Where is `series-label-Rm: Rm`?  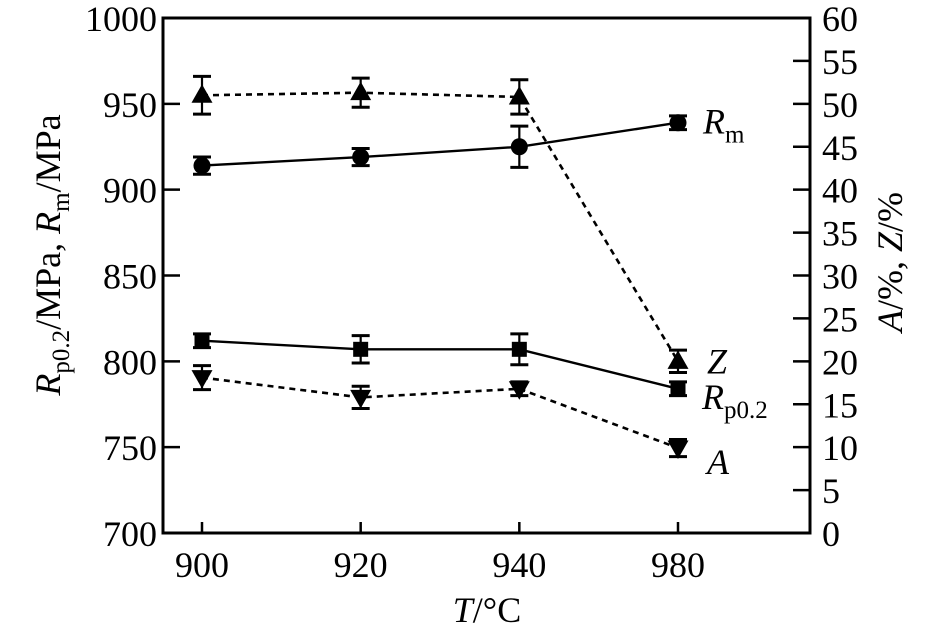
series-label-Rm: Rm is located at coordinates (723, 125).